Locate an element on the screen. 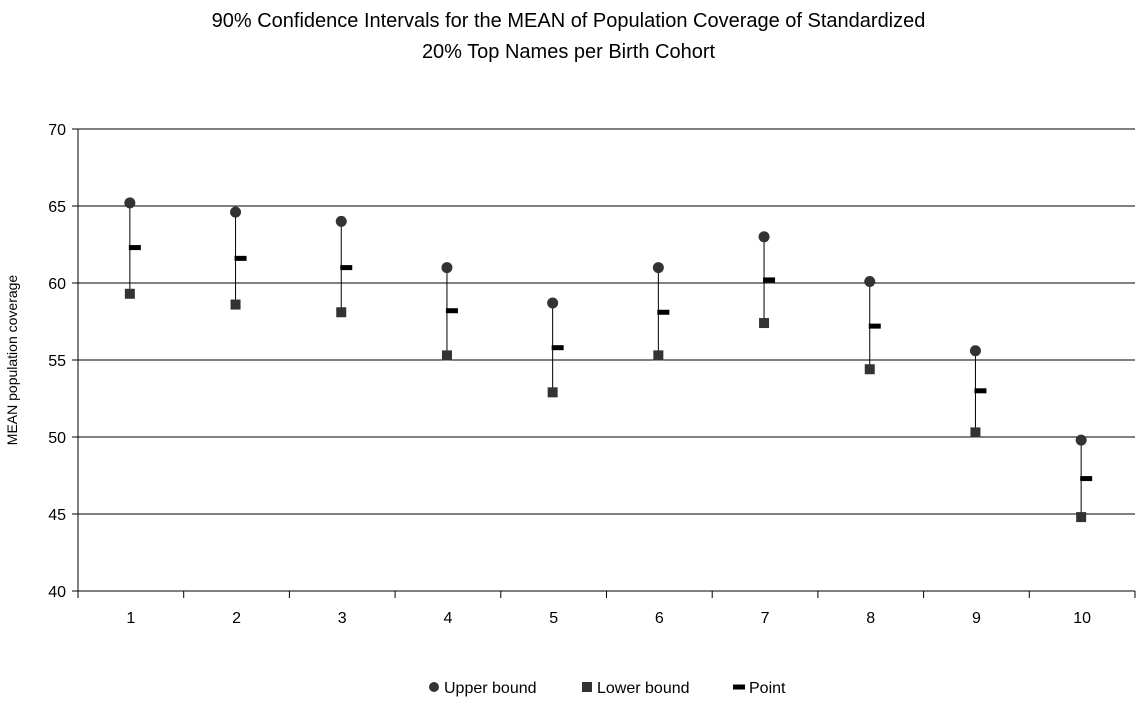 This screenshot has height=708, width=1137. y-tick-label: 45 is located at coordinates (57, 515).